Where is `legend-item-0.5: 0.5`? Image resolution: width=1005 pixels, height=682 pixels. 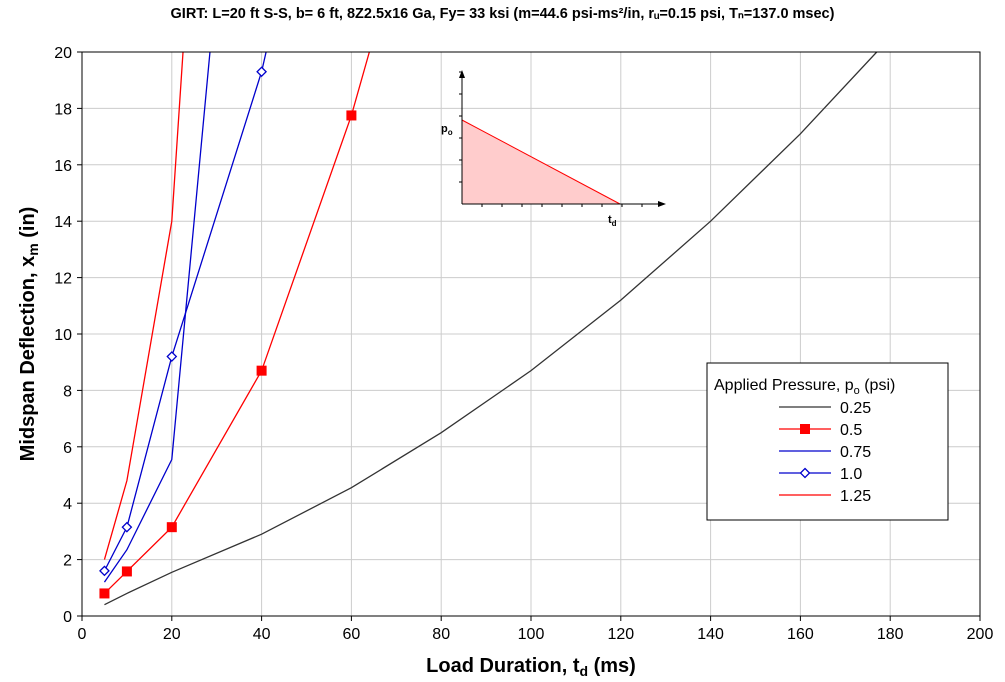
legend-item-0.5: 0.5 is located at coordinates (820, 430).